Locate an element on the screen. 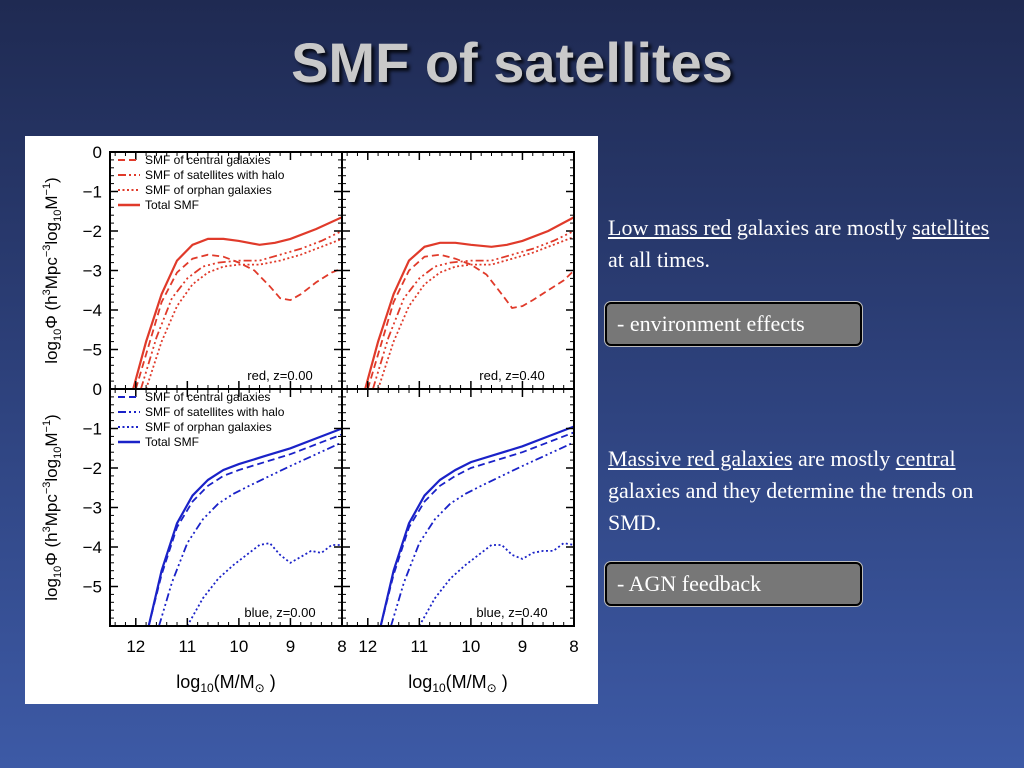 The width and height of the screenshot is (1024, 768). slide-title: SMF of satellites is located at coordinates (512, 62).